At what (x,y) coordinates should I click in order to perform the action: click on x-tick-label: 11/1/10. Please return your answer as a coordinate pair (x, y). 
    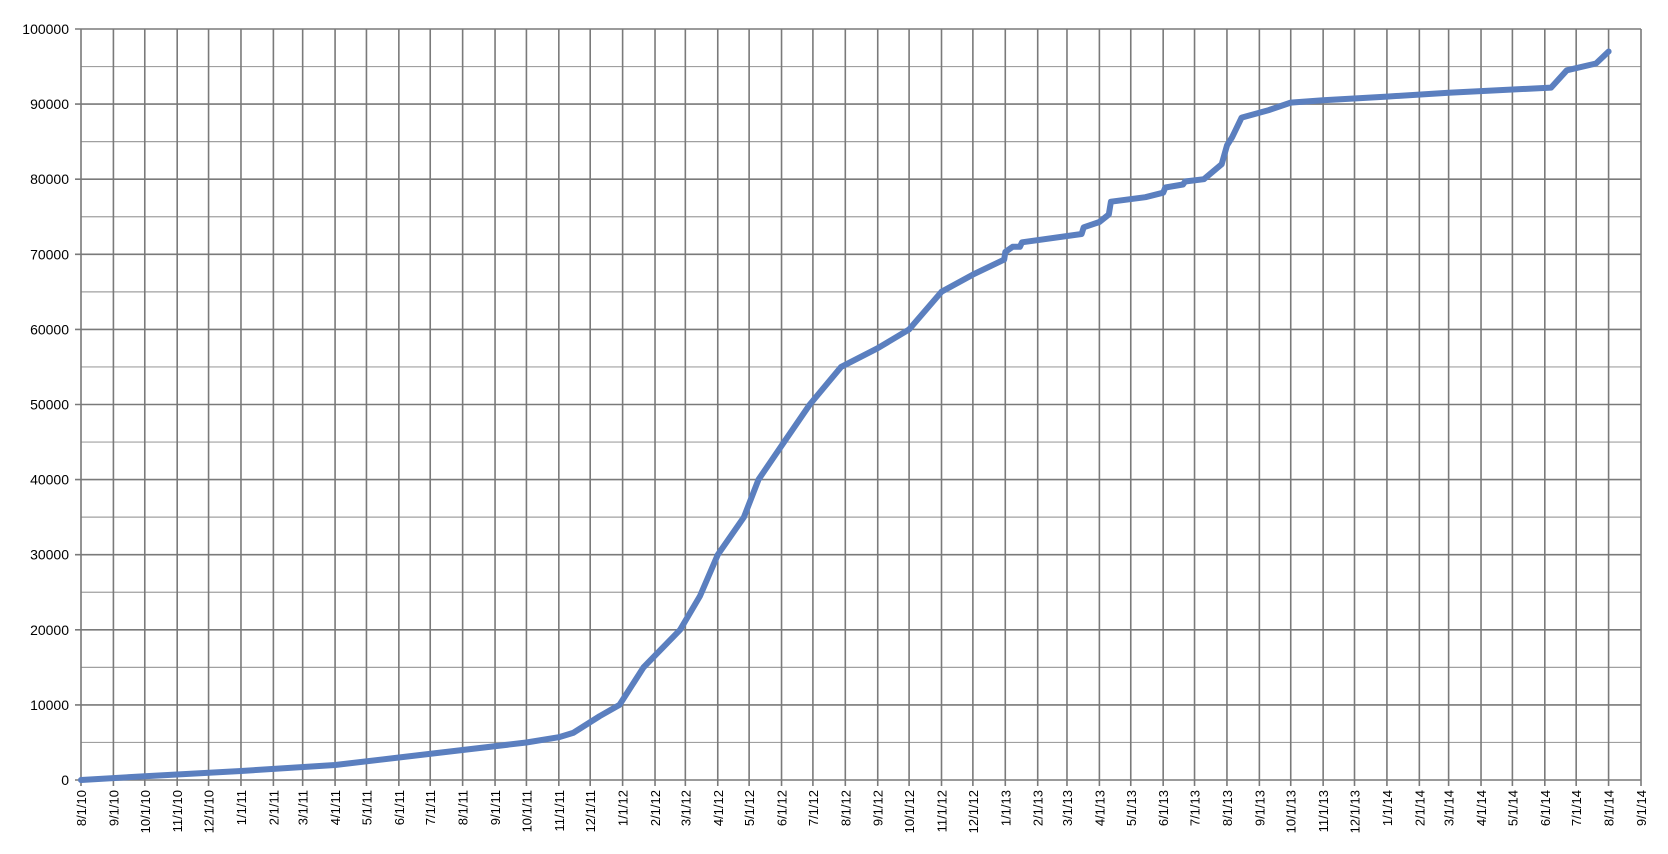
    Looking at the image, I should click on (177, 811).